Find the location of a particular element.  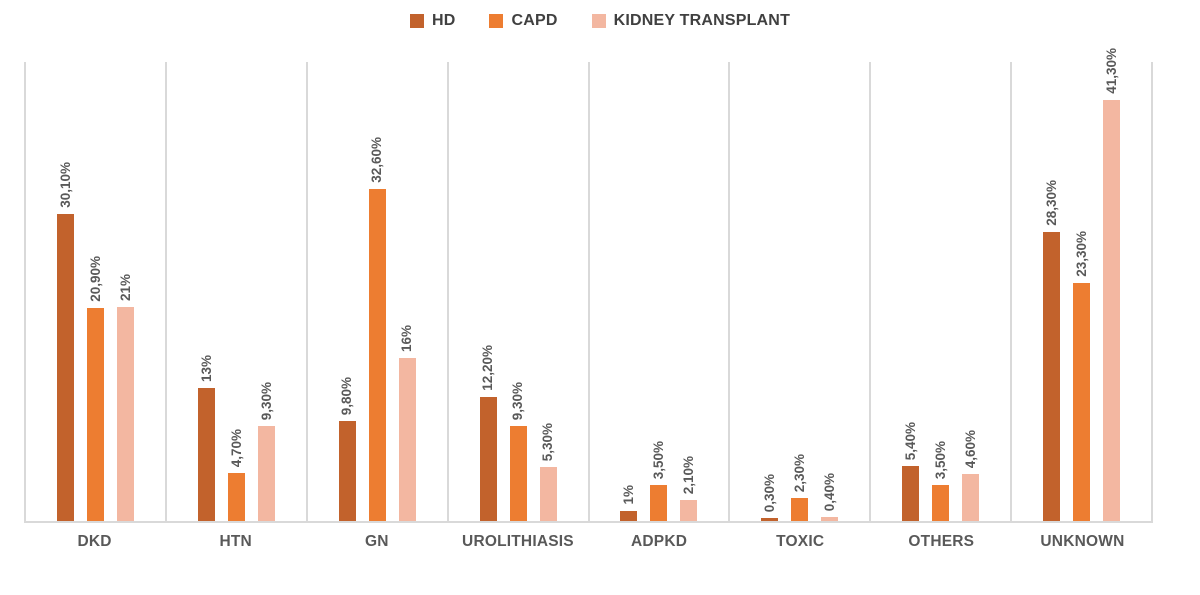

bar-hd-urolithiasis is located at coordinates (488, 459).